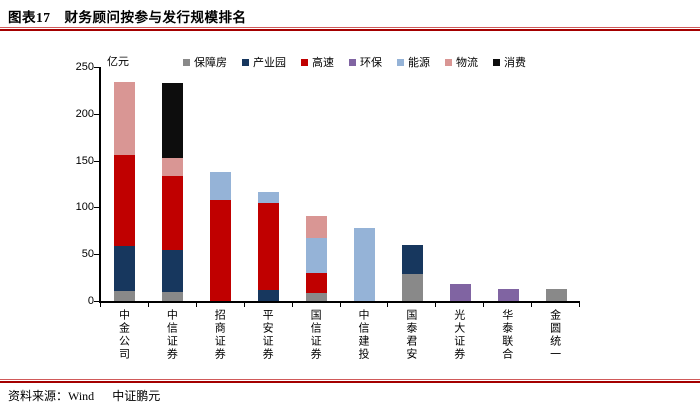 The height and width of the screenshot is (409, 700). What do you see at coordinates (87, 254) in the screenshot?
I see `y-axis-tick-label: 50` at bounding box center [87, 254].